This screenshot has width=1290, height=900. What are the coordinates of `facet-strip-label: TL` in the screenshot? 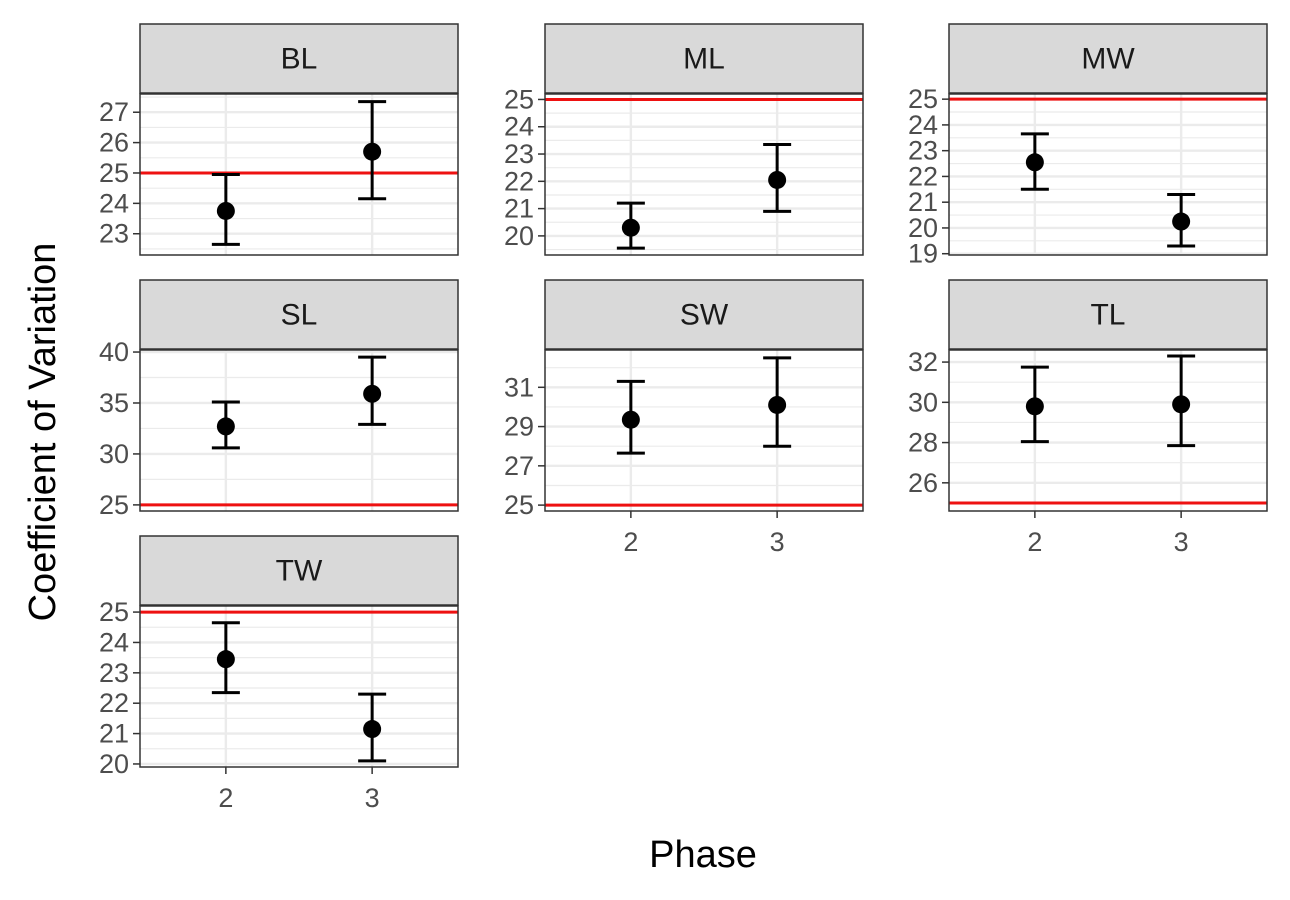 It's located at (1107, 315).